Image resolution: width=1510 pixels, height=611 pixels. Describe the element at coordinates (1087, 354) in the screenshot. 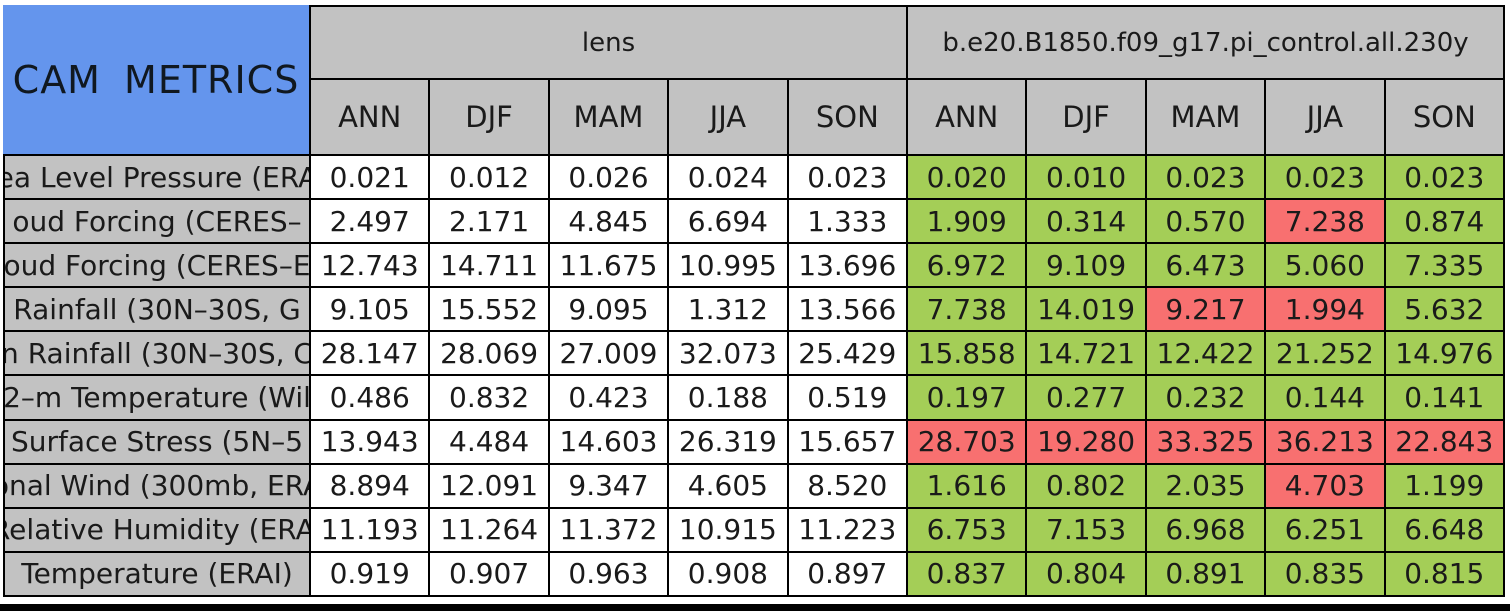

I see `control-value: 14.721` at that location.